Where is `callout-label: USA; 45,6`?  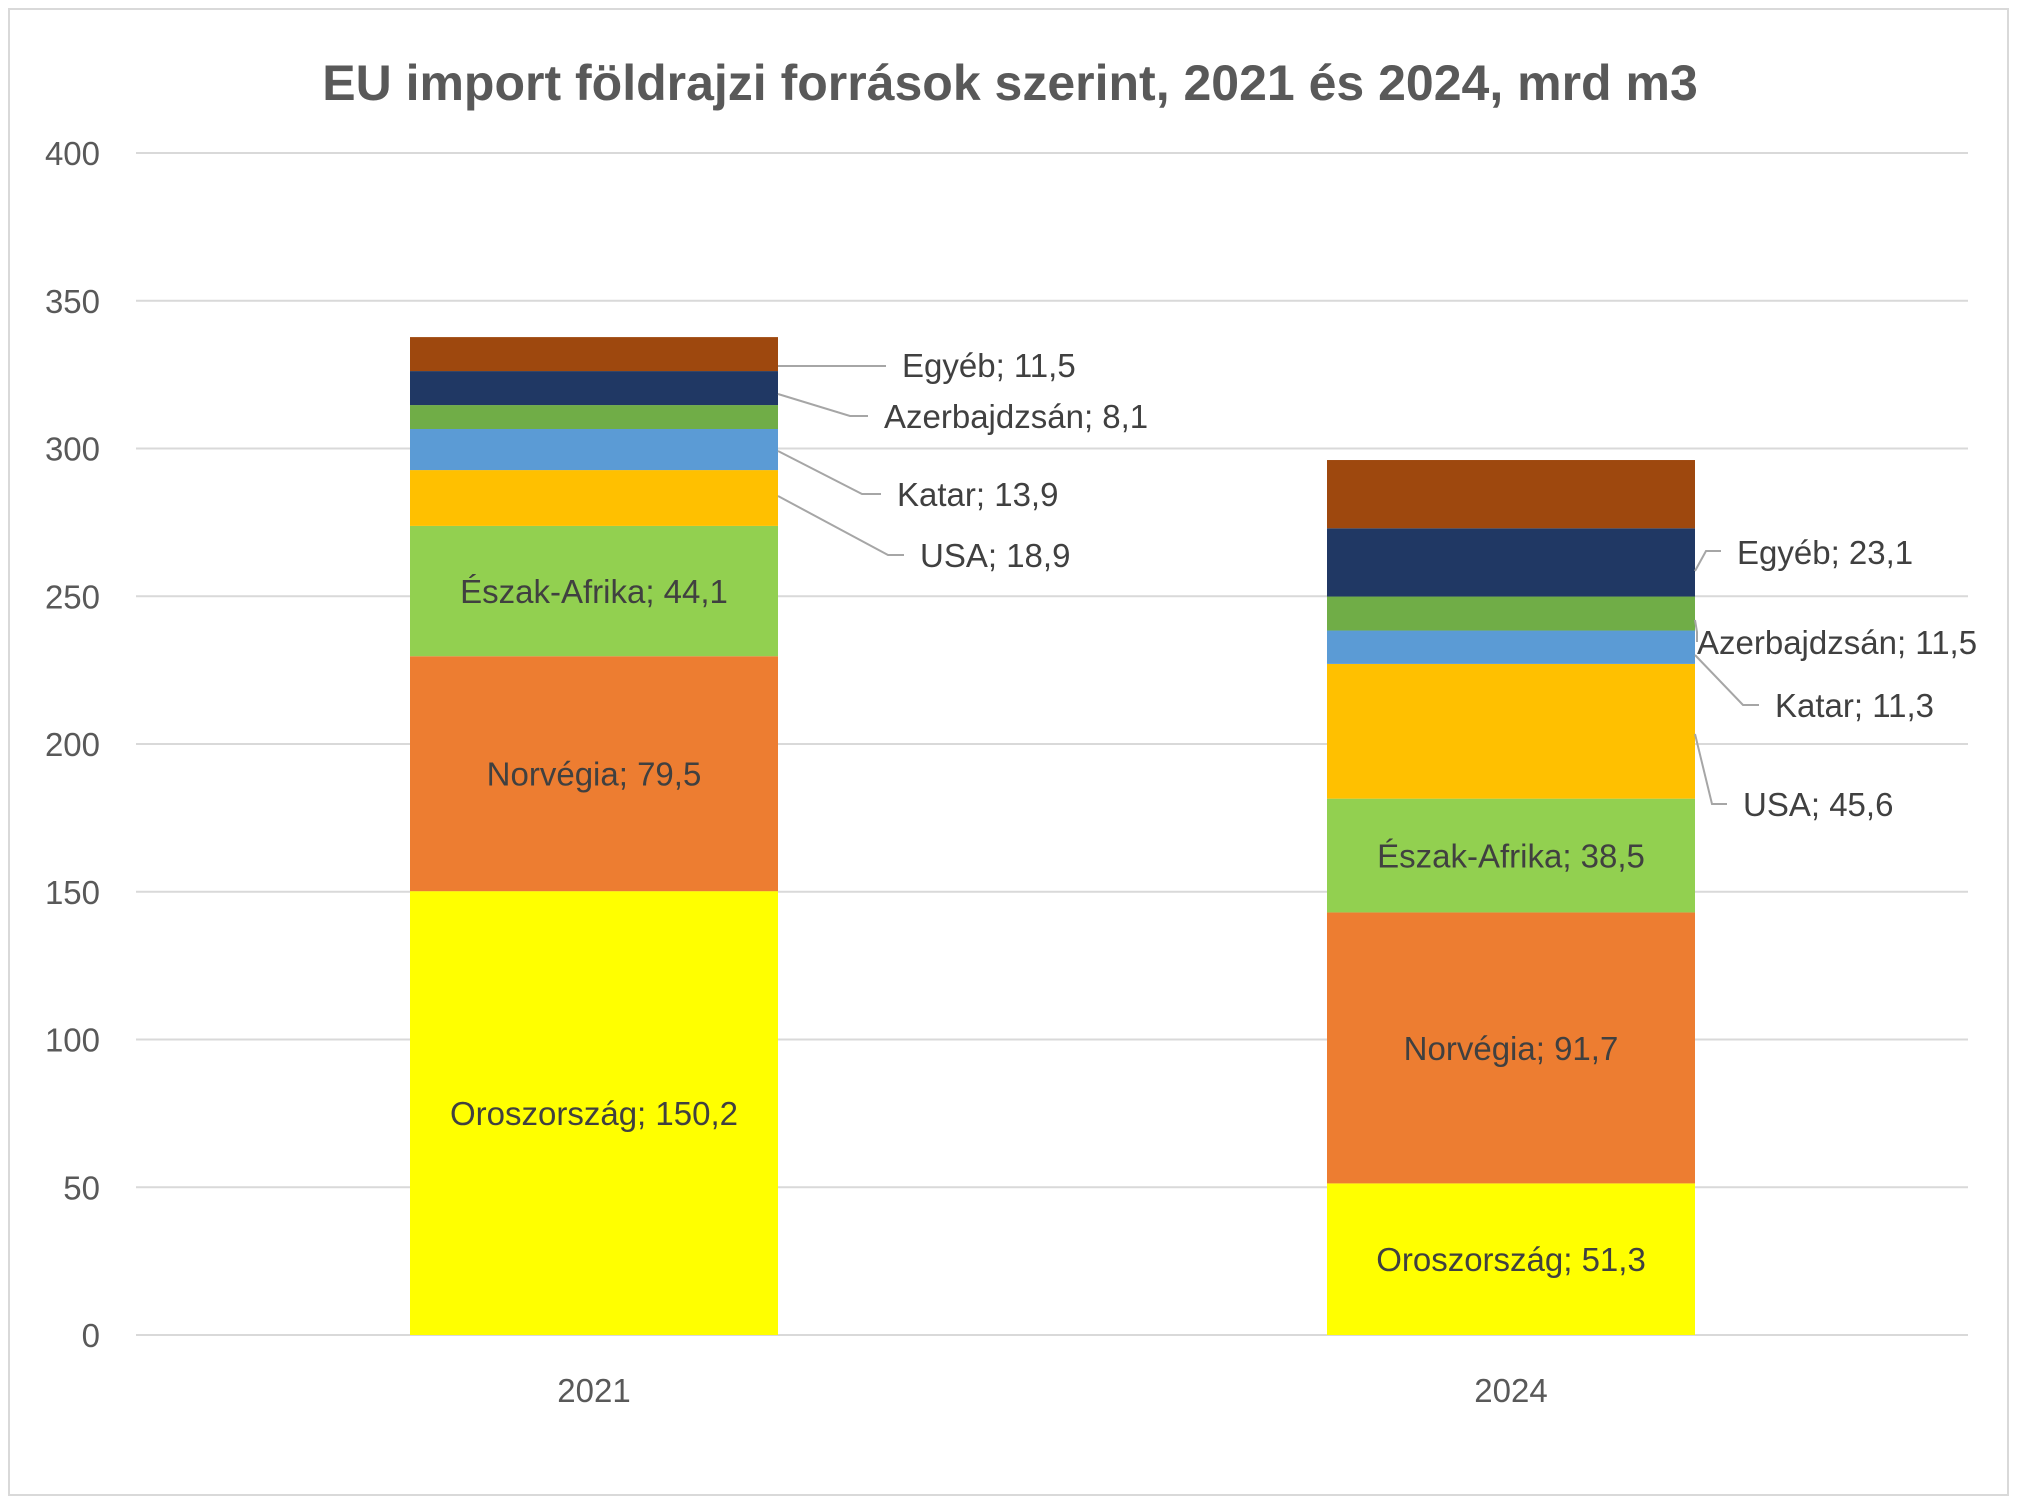
callout-label: USA; 45,6 is located at coordinates (1818, 804).